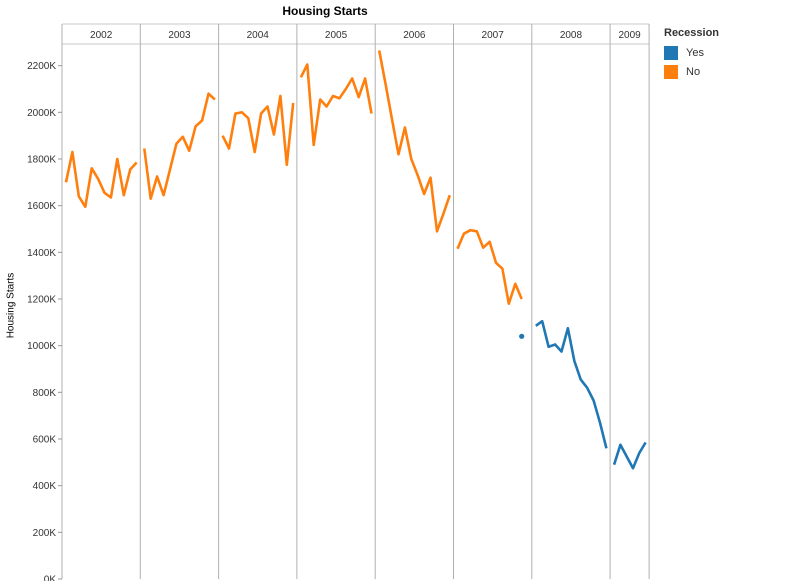 The height and width of the screenshot is (581, 800). Describe the element at coordinates (336, 35) in the screenshot. I see `panel-year-label: 2005` at that location.